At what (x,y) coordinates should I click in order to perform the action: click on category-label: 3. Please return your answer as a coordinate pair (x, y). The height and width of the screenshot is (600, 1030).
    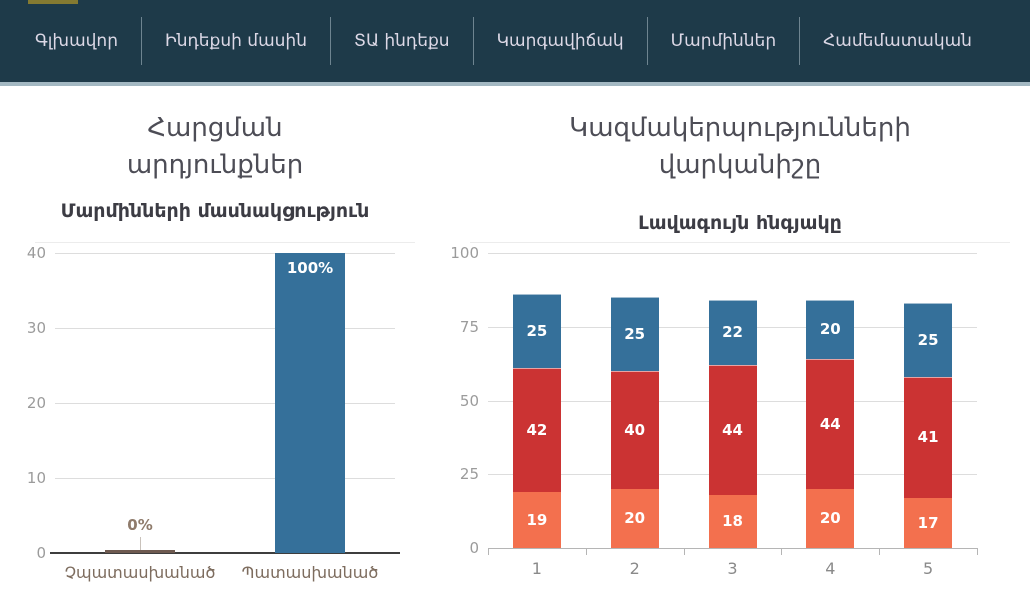
    Looking at the image, I should click on (732, 568).